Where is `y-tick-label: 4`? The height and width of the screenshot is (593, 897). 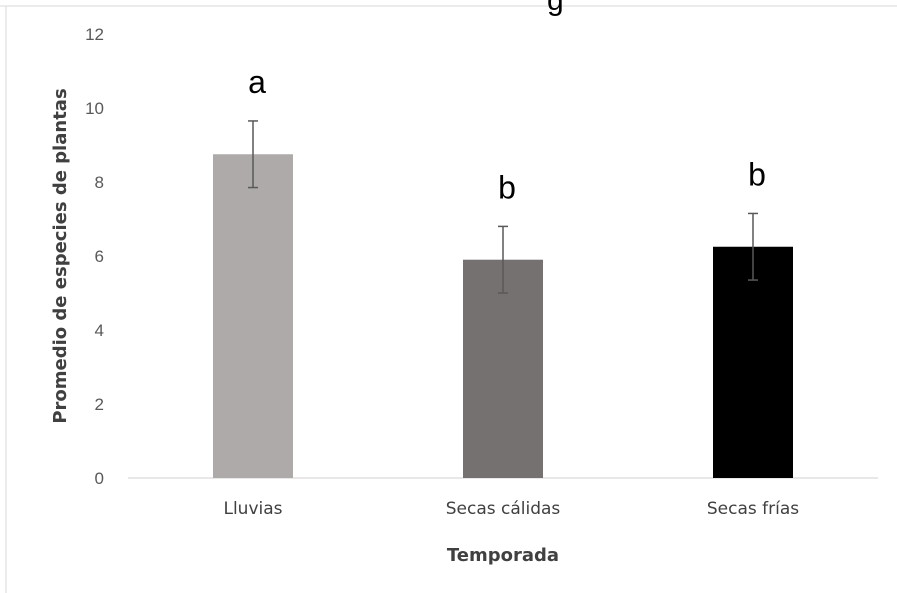 y-tick-label: 4 is located at coordinates (99, 330).